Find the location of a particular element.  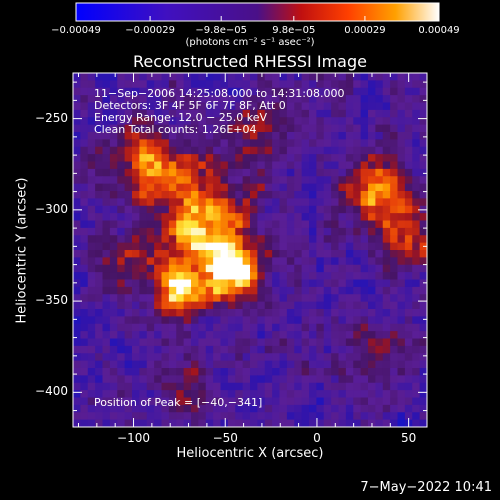

annotation-time: 11−Sep−2006 14:25:08.000 to 14:31:08.000 is located at coordinates (219, 93).